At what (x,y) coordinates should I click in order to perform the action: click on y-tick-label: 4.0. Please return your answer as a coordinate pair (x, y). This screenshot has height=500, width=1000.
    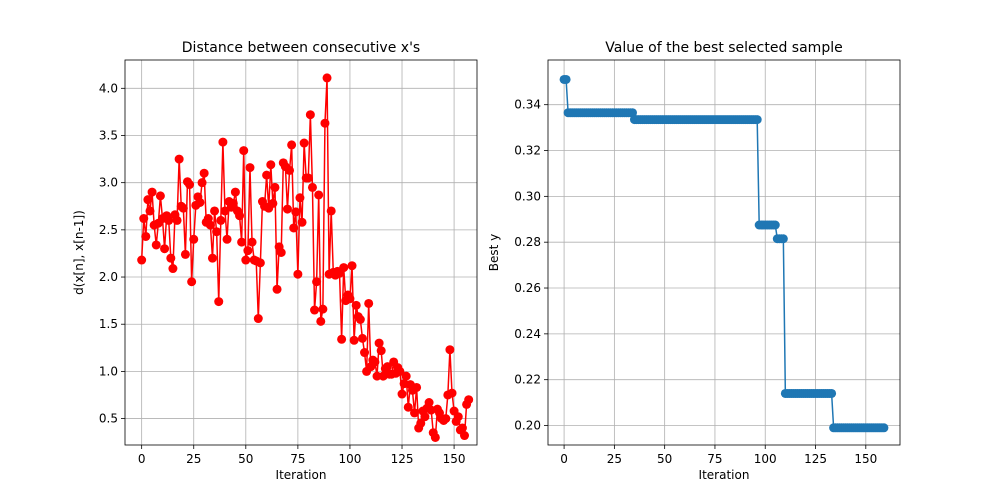
    Looking at the image, I should click on (108, 88).